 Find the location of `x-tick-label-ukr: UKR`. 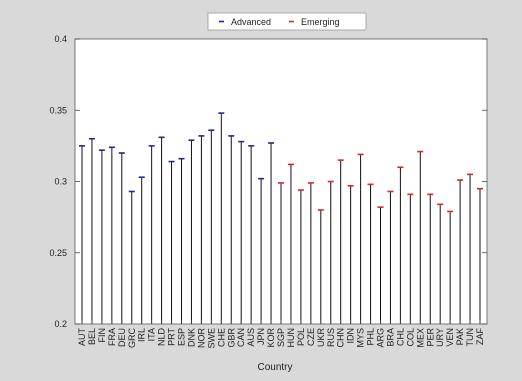

x-tick-label-ukr: UKR is located at coordinates (321, 338).